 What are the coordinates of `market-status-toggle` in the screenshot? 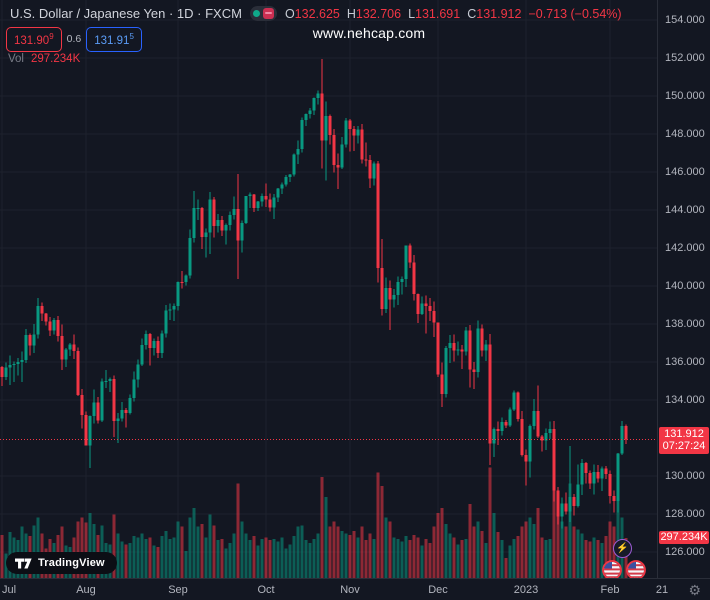 It's located at (263, 13).